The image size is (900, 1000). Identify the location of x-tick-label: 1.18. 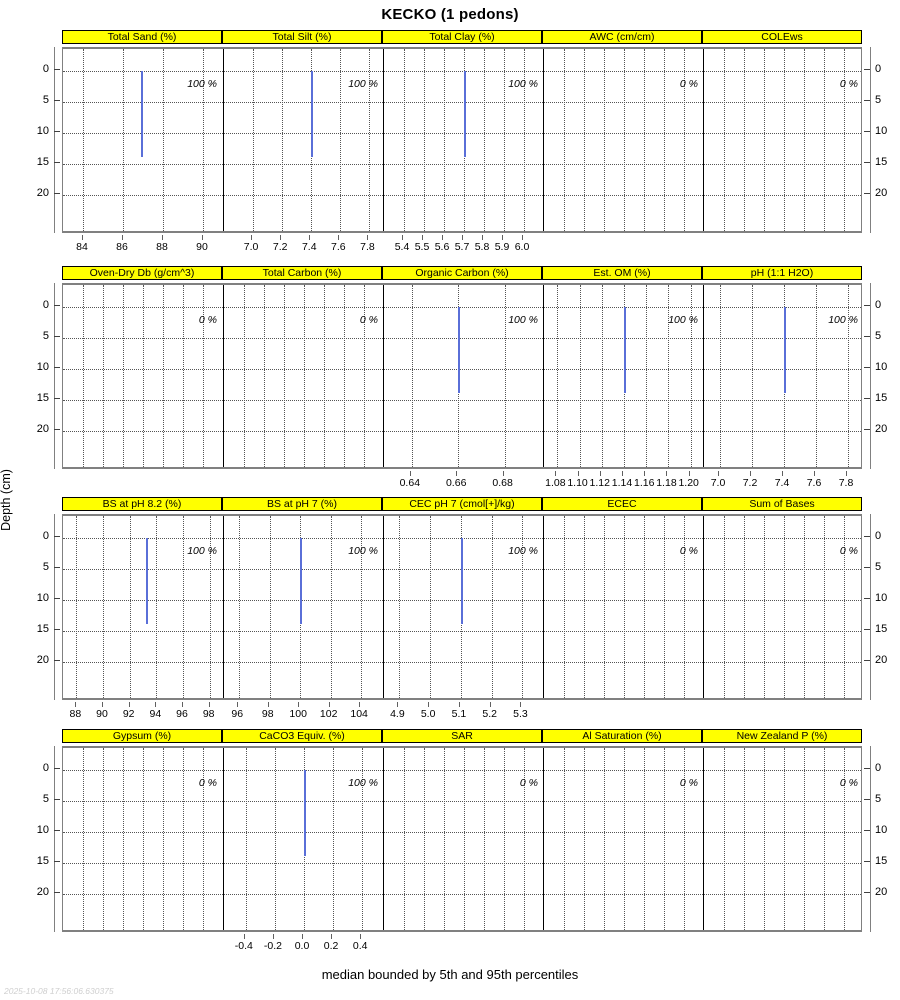
(666, 483).